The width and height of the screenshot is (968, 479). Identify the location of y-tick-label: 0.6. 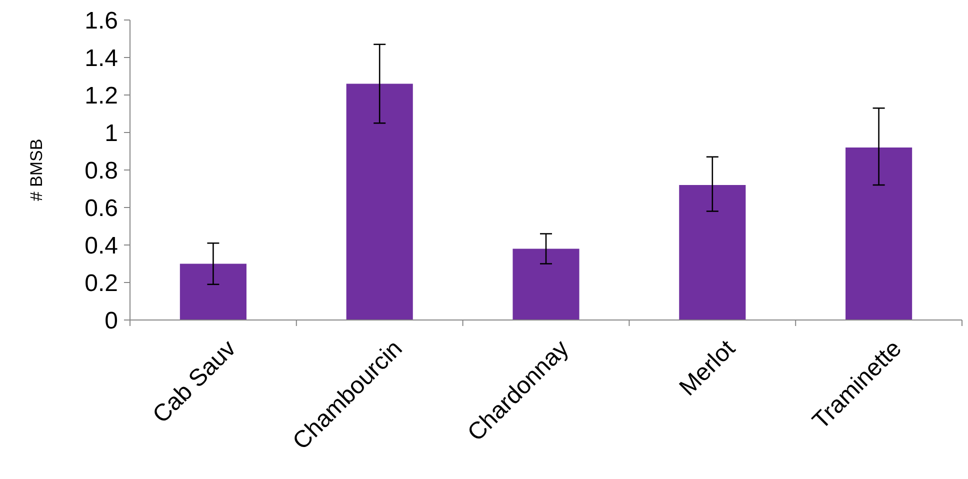
(101, 208).